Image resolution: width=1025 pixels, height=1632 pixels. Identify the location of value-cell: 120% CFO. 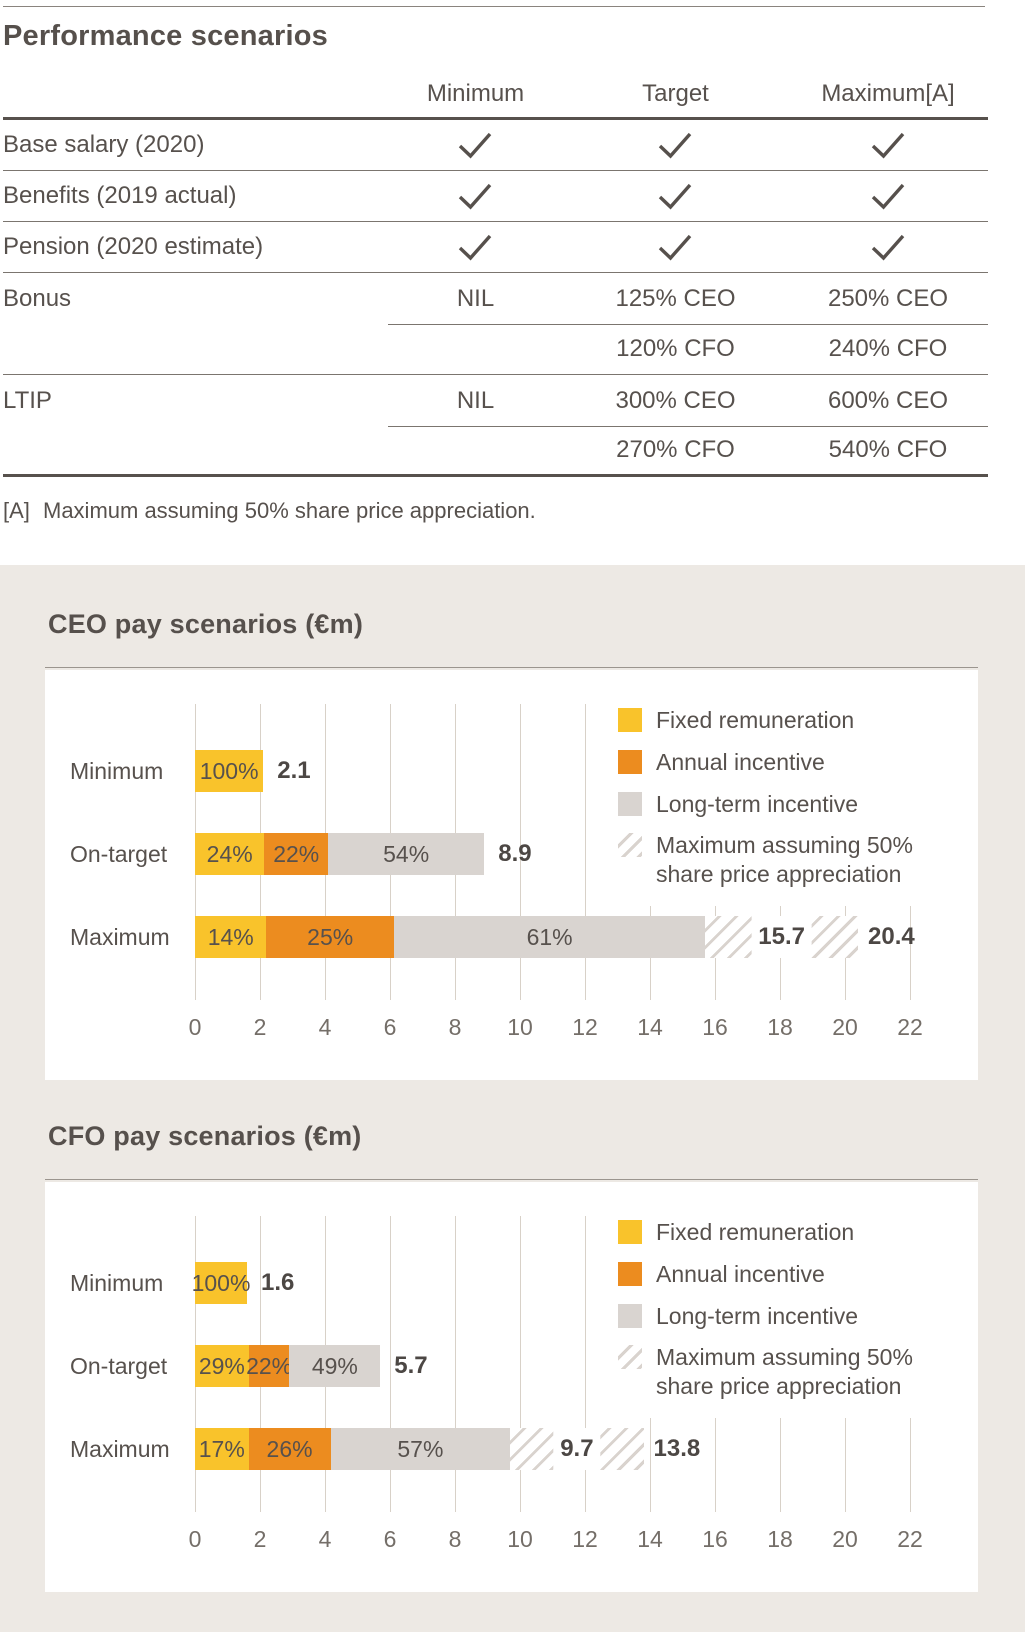
(675, 348).